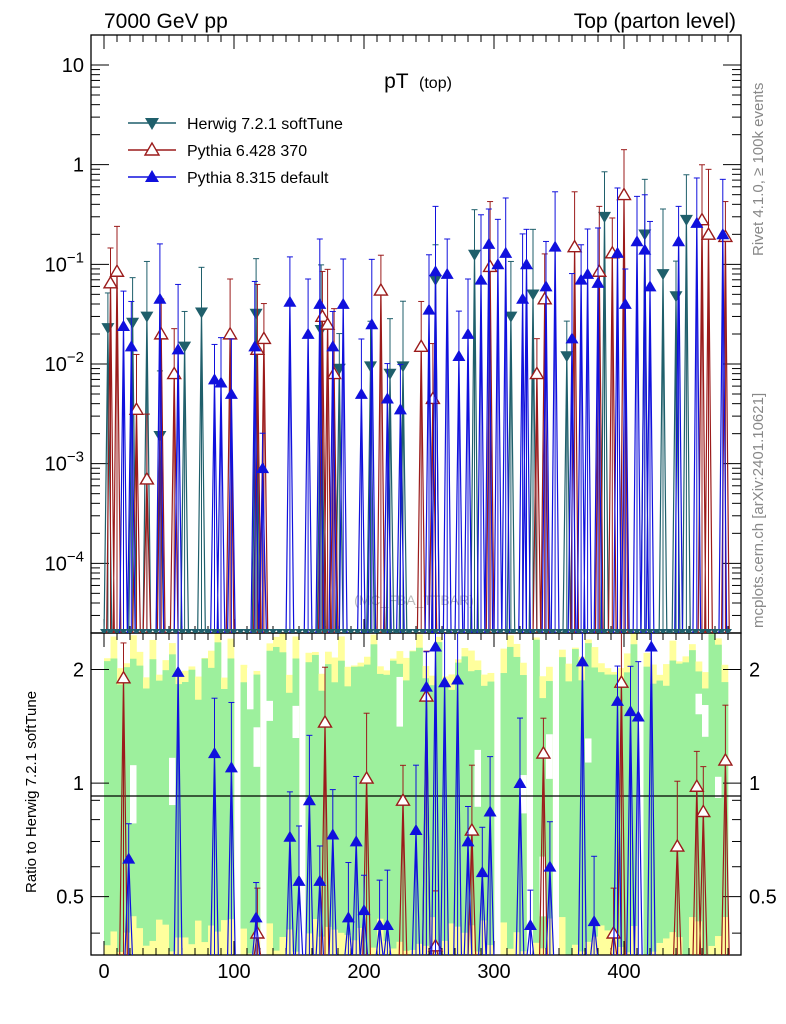 Image resolution: width=786 pixels, height=1024 pixels. What do you see at coordinates (754, 784) in the screenshot?
I see `y-tick-label-ratio-right: 1` at bounding box center [754, 784].